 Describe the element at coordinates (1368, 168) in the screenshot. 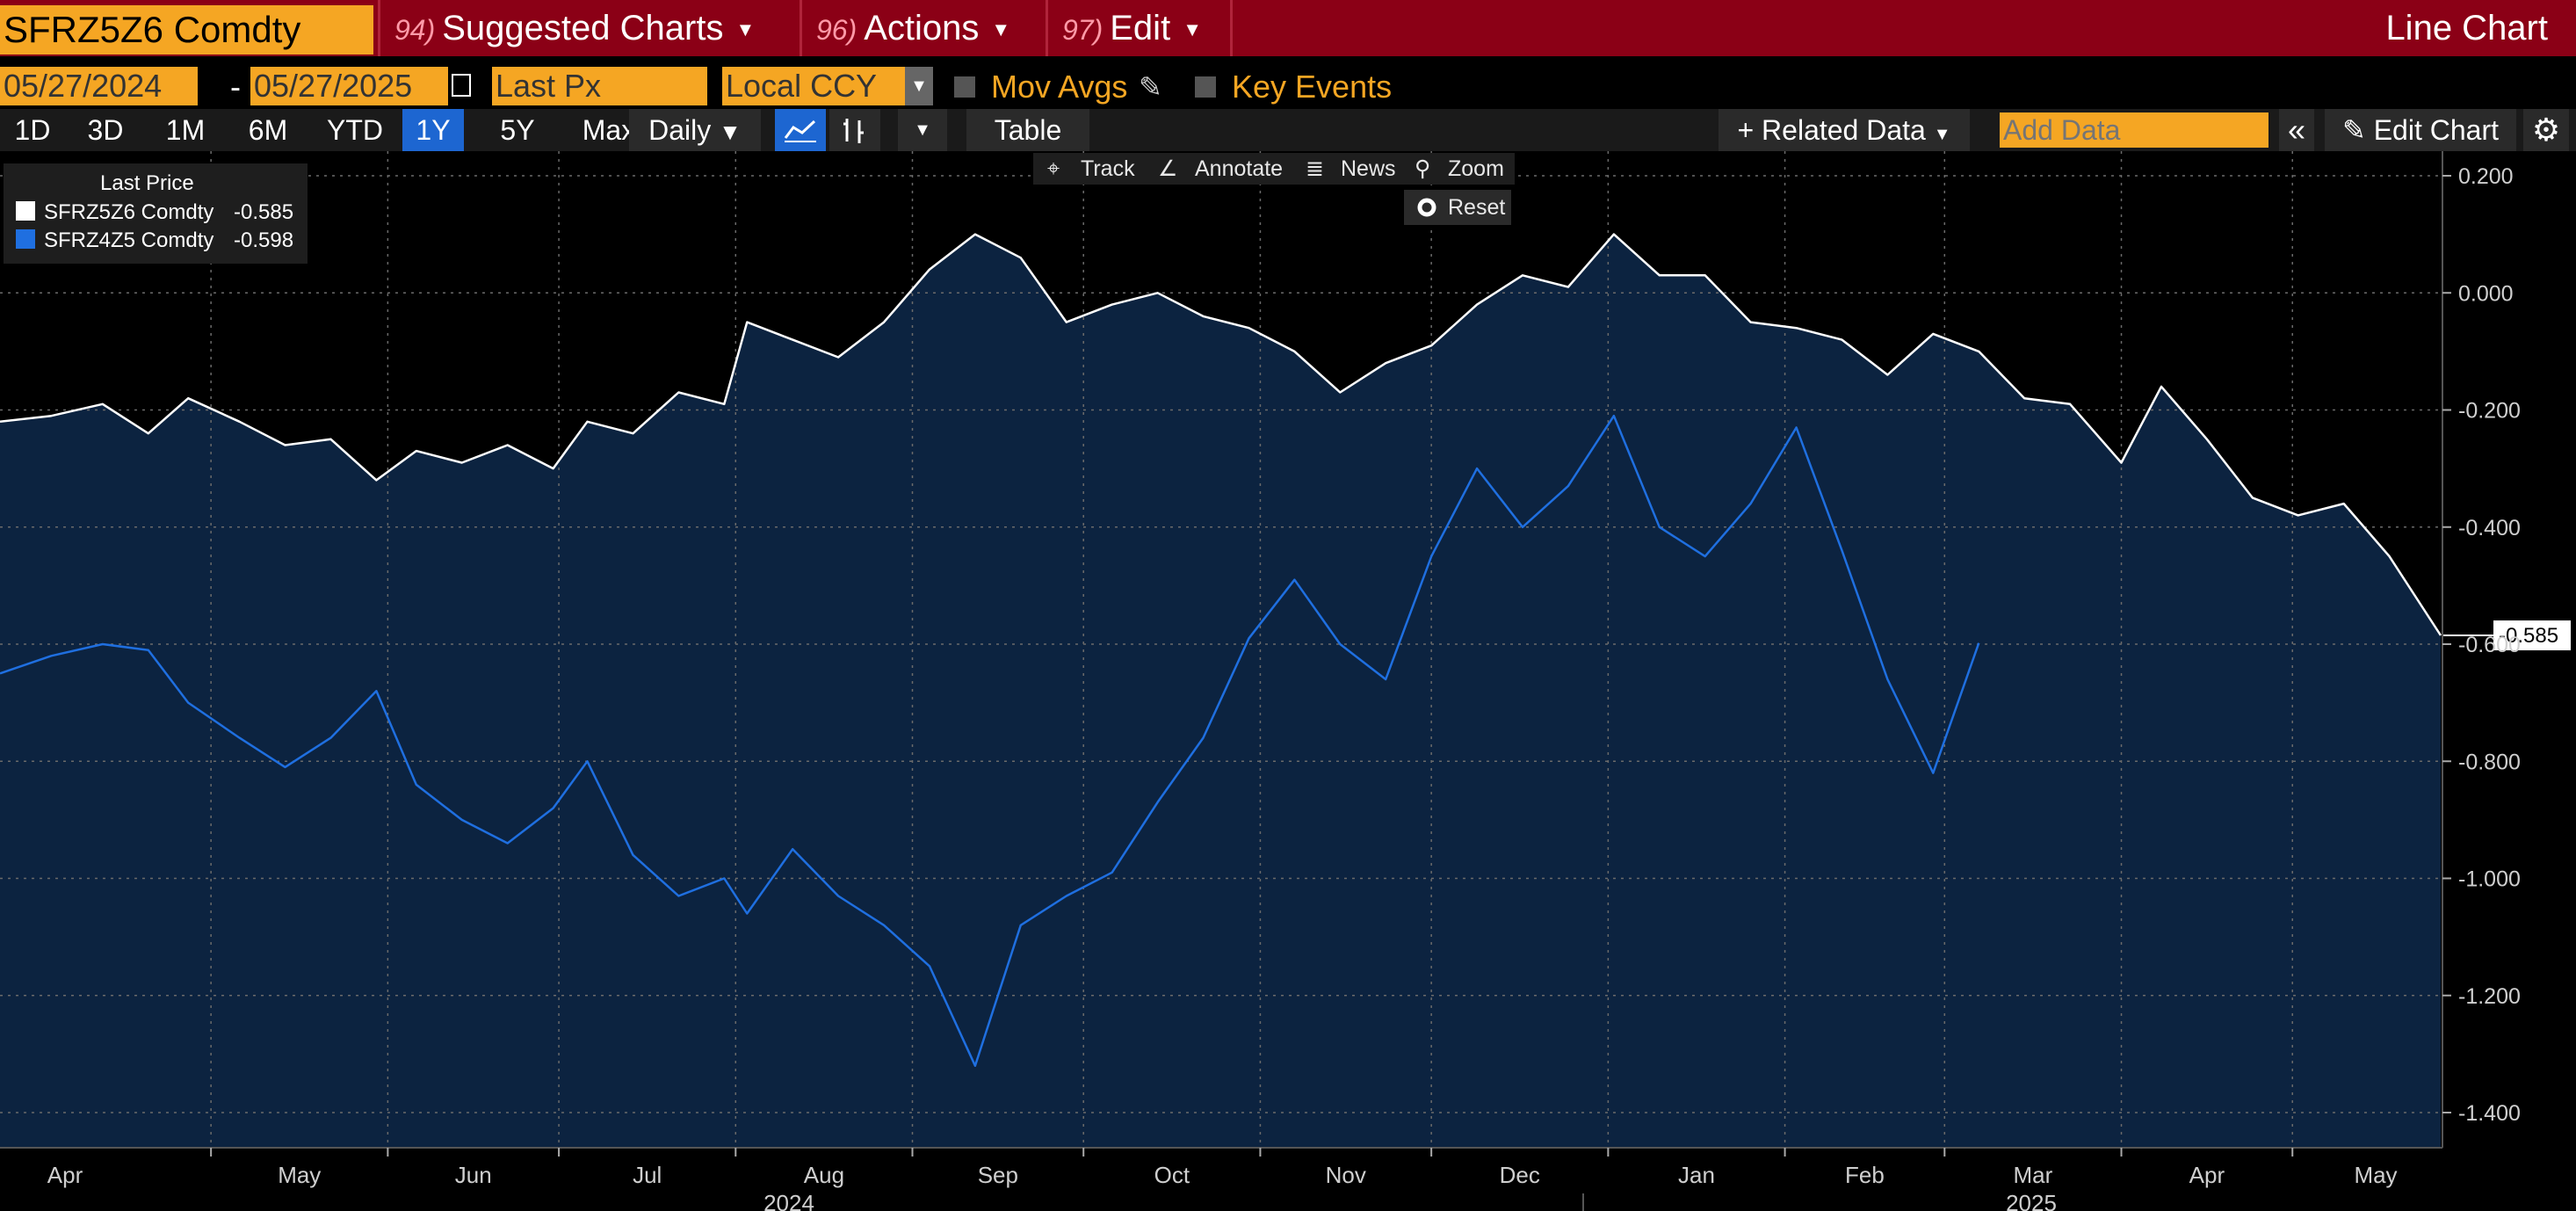

I see `news-tool: News` at that location.